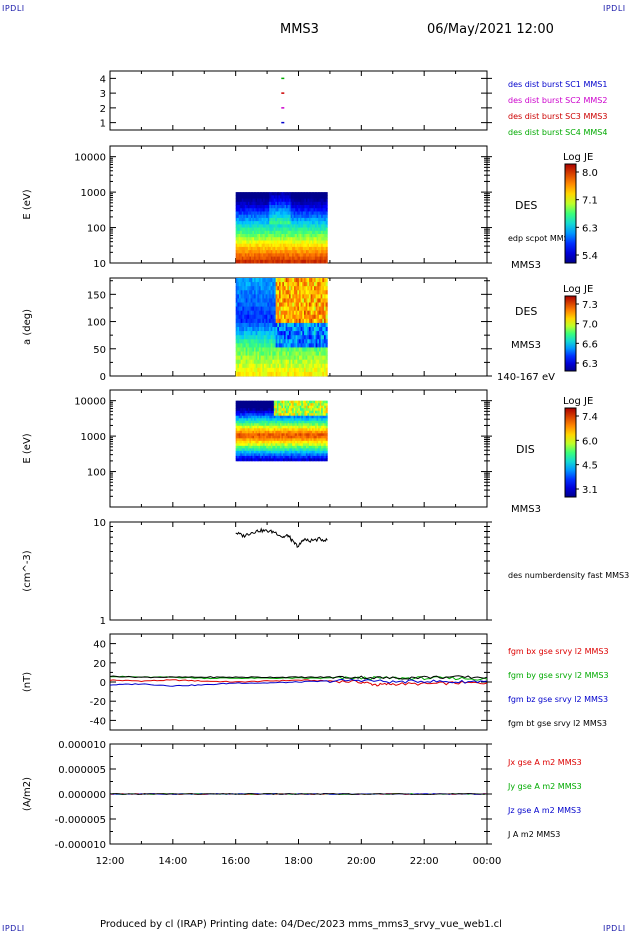 The image size is (630, 934). What do you see at coordinates (93, 193) in the screenshot?
I see `des-energy-panel-ytick-label: 1000` at bounding box center [93, 193].